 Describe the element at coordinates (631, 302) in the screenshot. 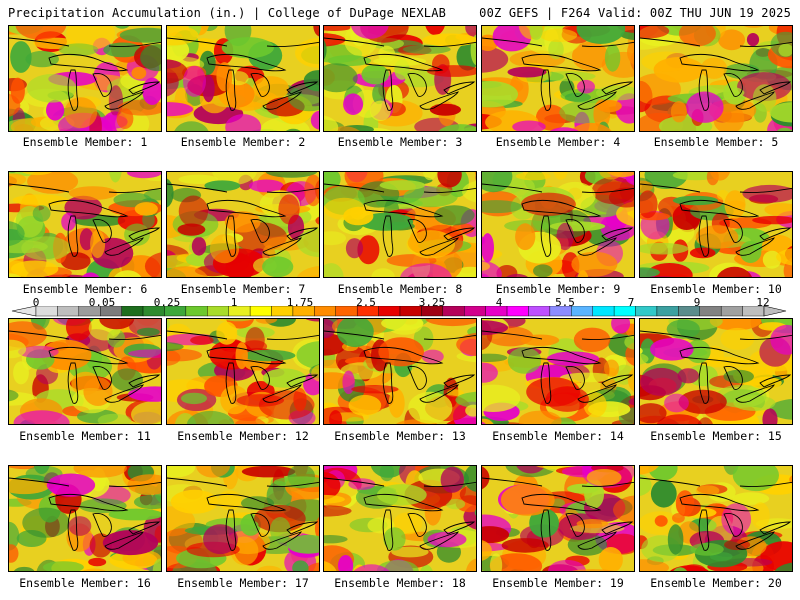

I see `legend-tick-label: 7` at that location.